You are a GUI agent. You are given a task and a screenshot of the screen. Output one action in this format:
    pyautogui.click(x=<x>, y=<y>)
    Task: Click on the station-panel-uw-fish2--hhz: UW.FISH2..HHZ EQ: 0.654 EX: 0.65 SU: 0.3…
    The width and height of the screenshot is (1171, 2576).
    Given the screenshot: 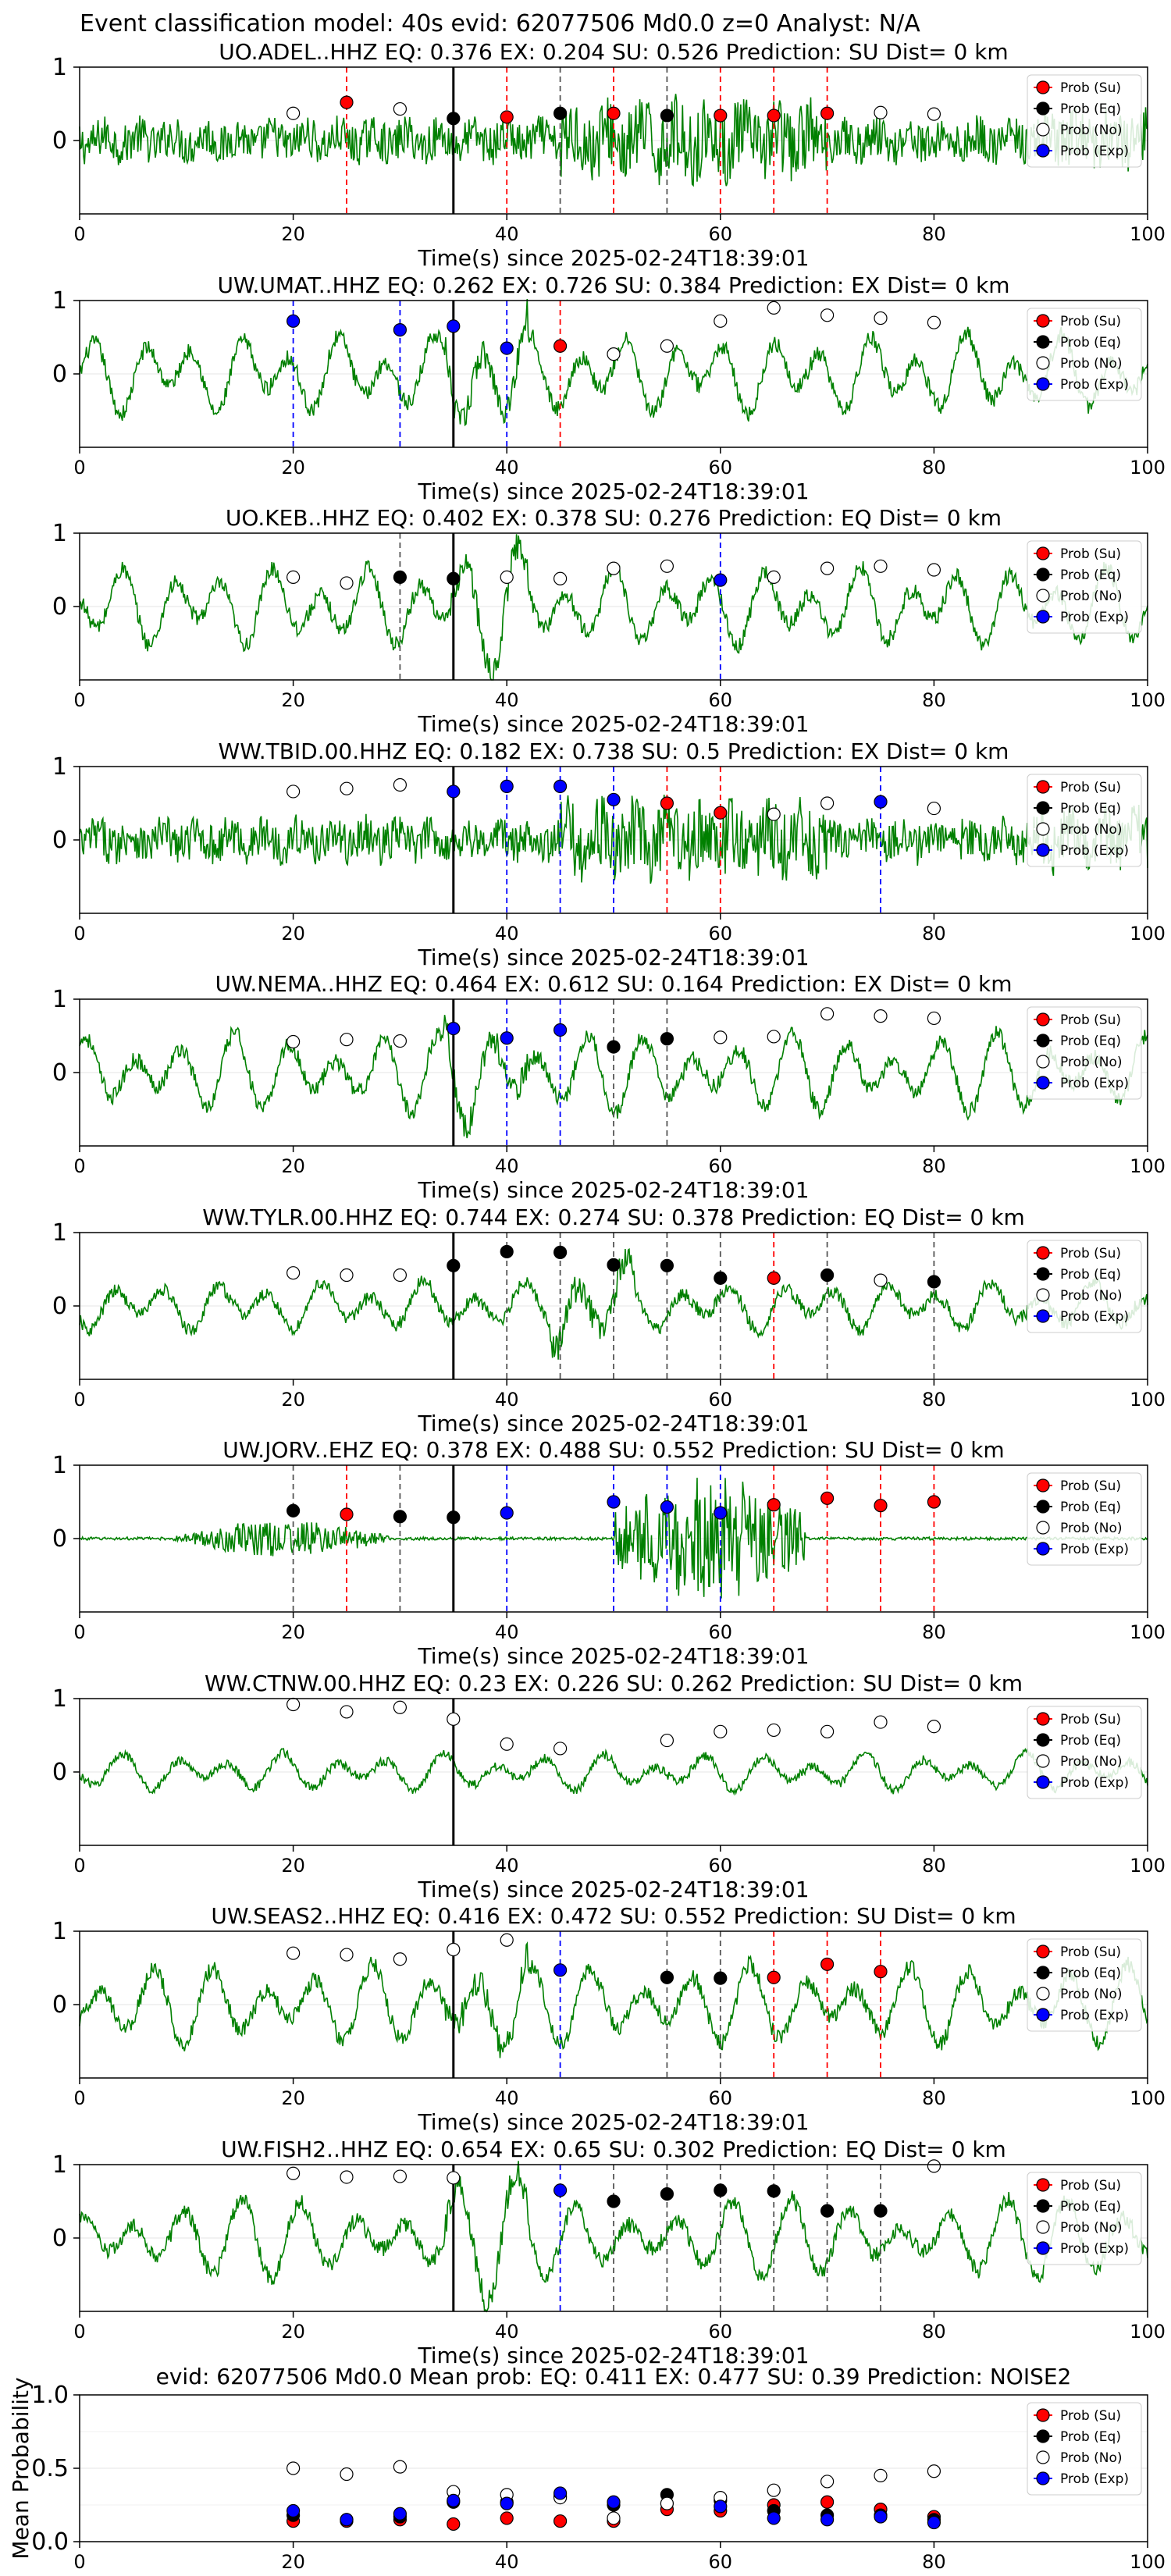 What is the action you would take?
    pyautogui.click(x=609, y=2252)
    